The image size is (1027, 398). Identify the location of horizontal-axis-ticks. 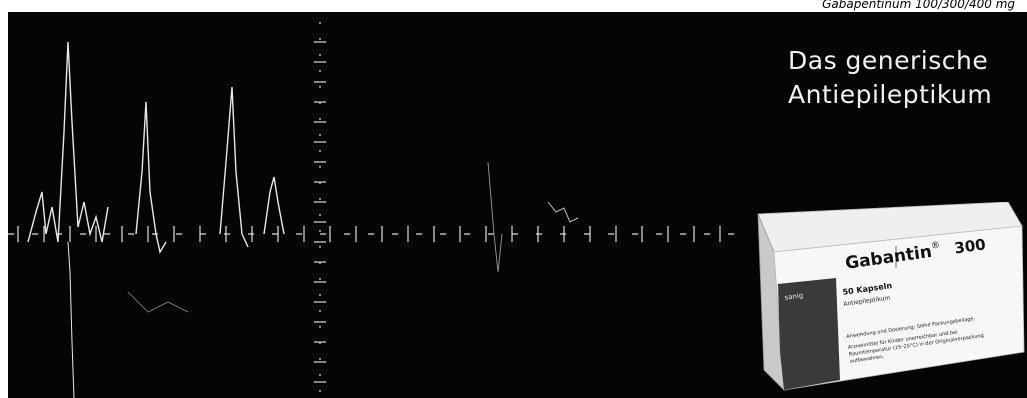
(369, 234).